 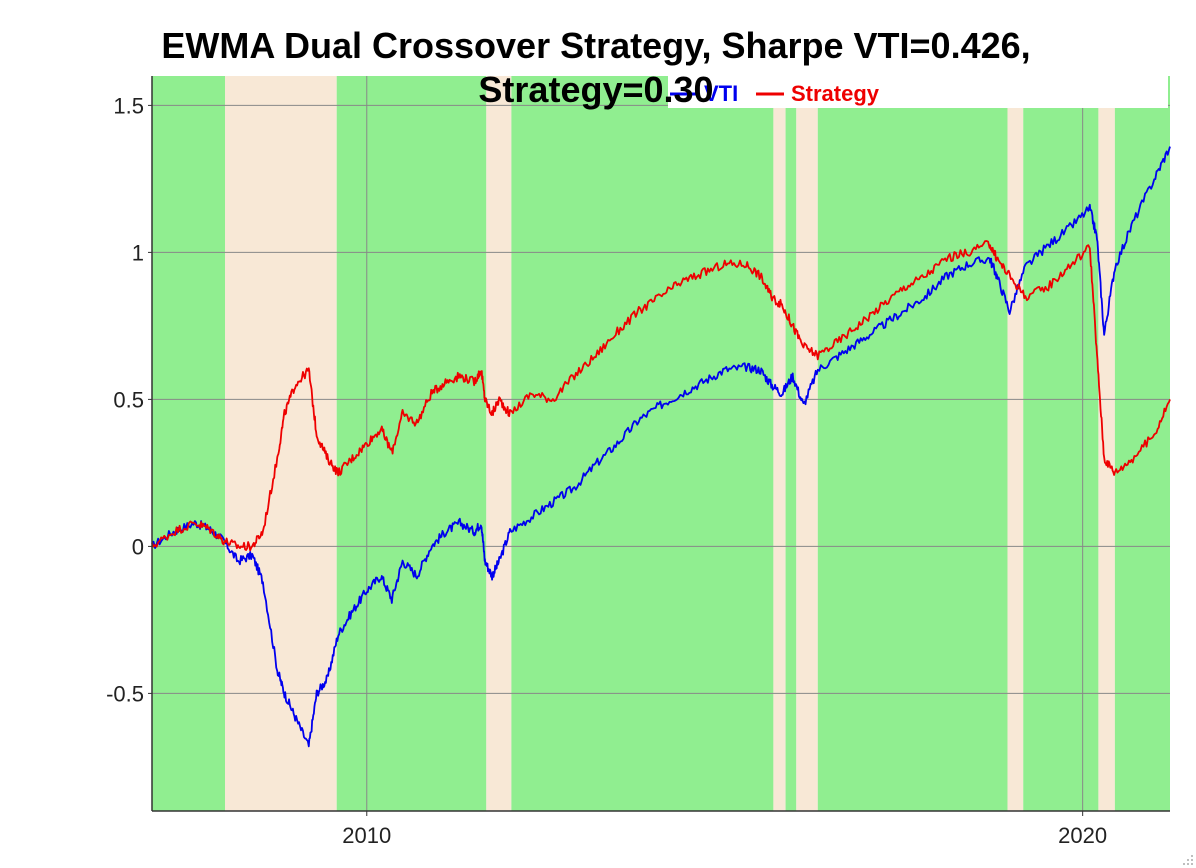 I want to click on y-tick-label: -0.5, so click(x=125, y=693).